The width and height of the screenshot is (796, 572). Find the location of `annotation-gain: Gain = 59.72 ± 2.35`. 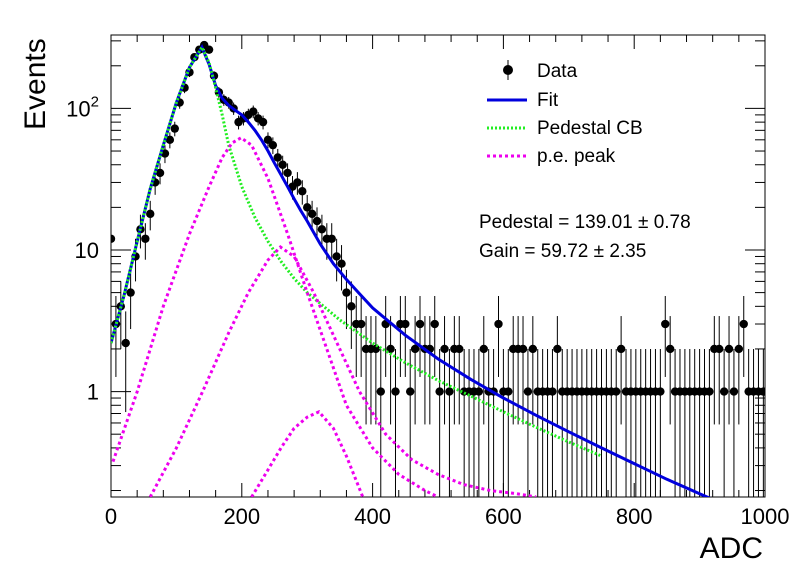

annotation-gain: Gain = 59.72 ± 2.35 is located at coordinates (562, 251).